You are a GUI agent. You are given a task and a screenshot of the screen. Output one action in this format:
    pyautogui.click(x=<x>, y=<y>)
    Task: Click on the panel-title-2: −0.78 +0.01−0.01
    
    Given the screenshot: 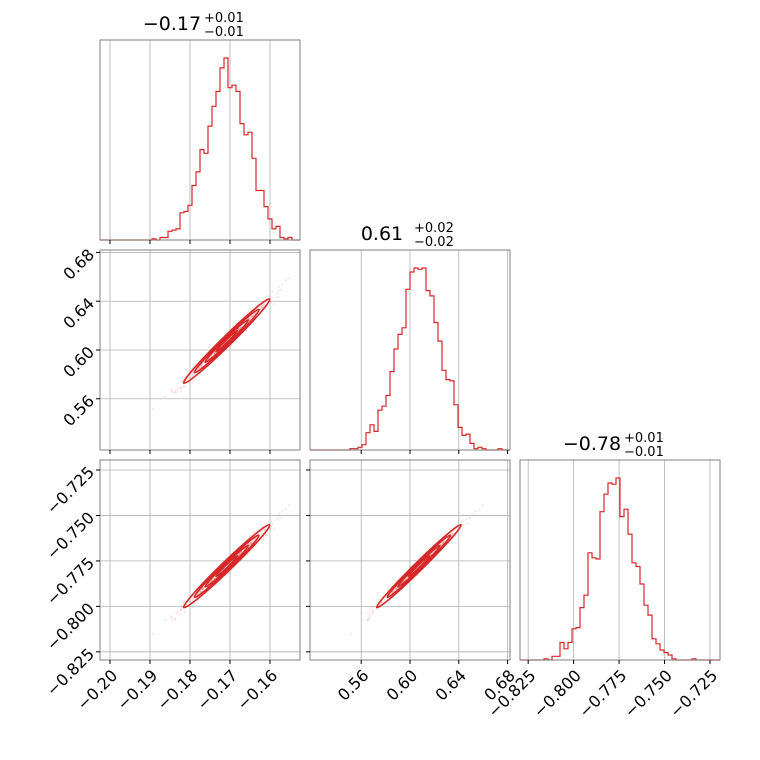 What is the action you would take?
    pyautogui.click(x=613, y=445)
    